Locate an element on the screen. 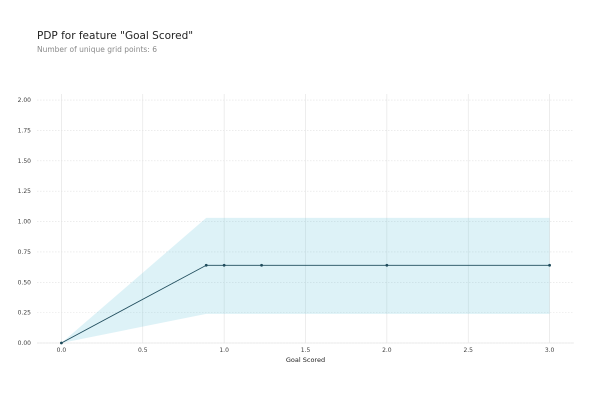 The width and height of the screenshot is (609, 400). y-tick-label-5: 1.25 is located at coordinates (25, 191).